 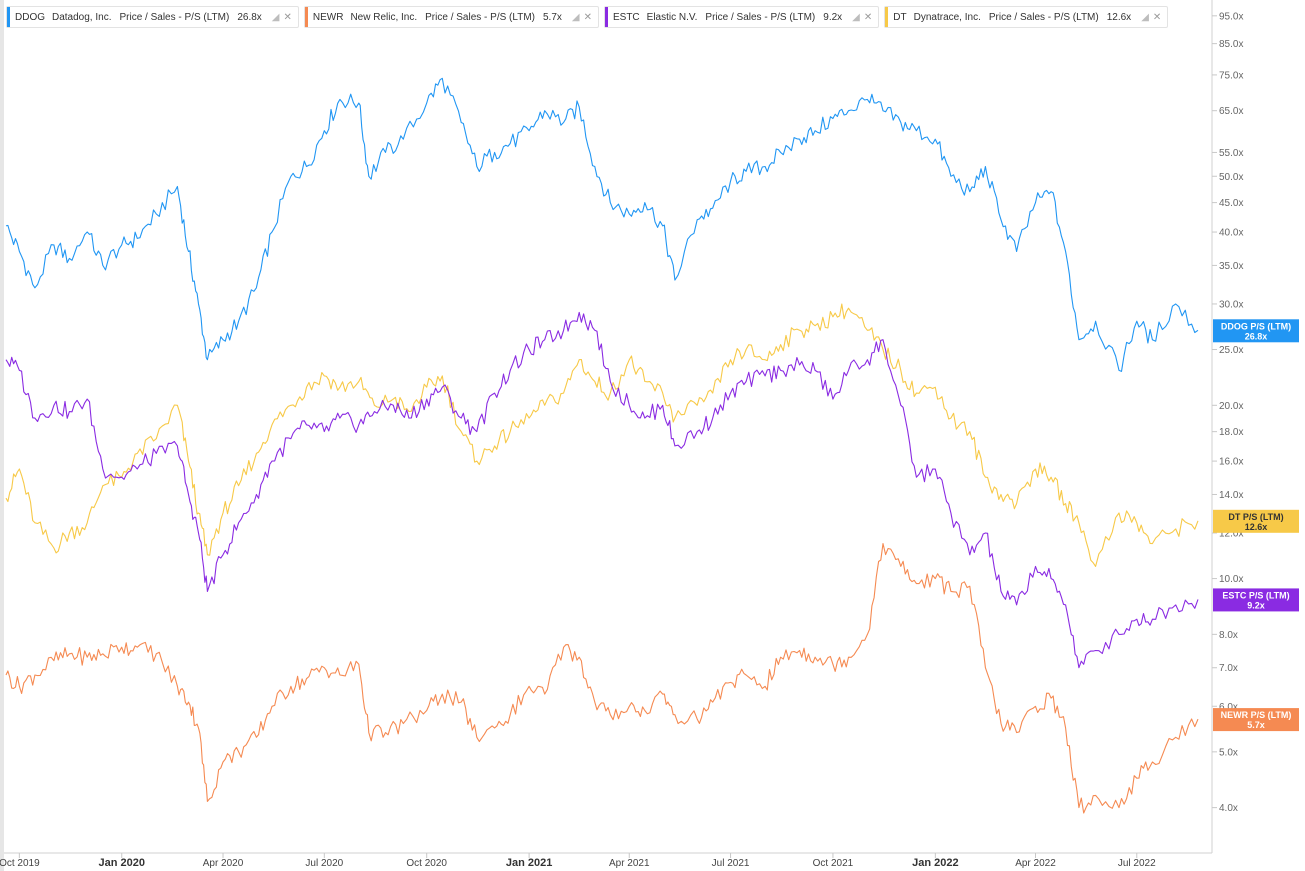 I want to click on y-tick-label: 20.0x, so click(x=1231, y=406).